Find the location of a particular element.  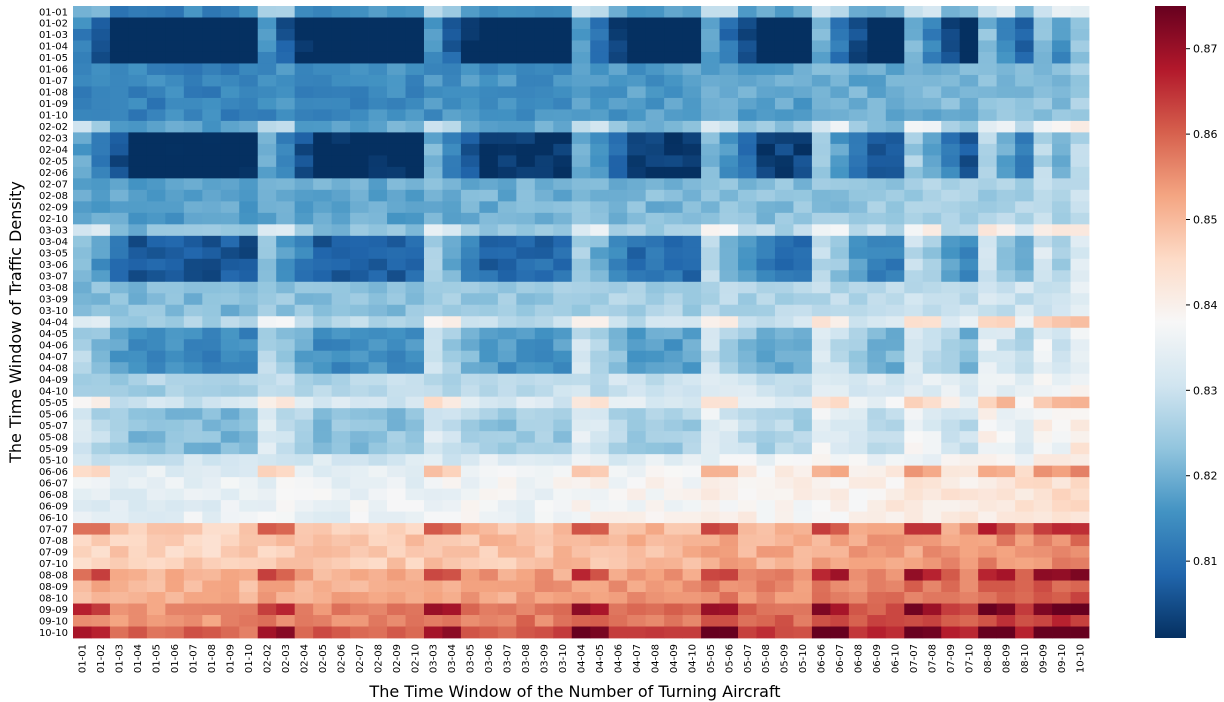

x-tick-label: 02-08 is located at coordinates (378, 658).